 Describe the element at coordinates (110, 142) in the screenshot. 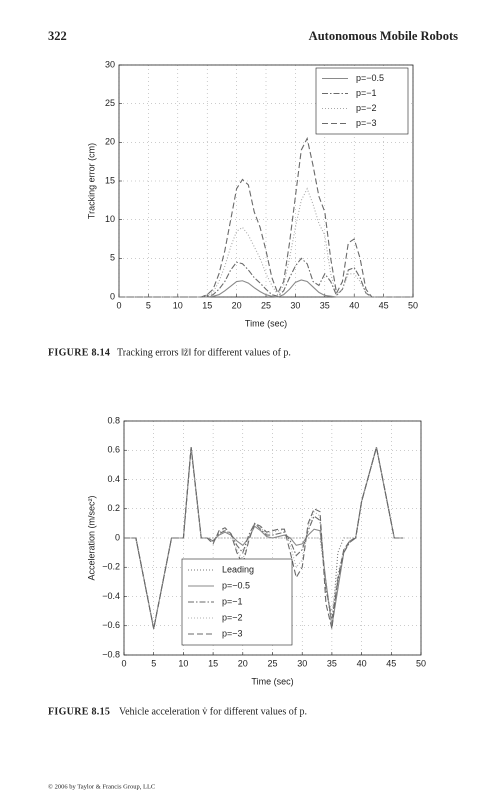

I see `y-tick-label: 20` at that location.